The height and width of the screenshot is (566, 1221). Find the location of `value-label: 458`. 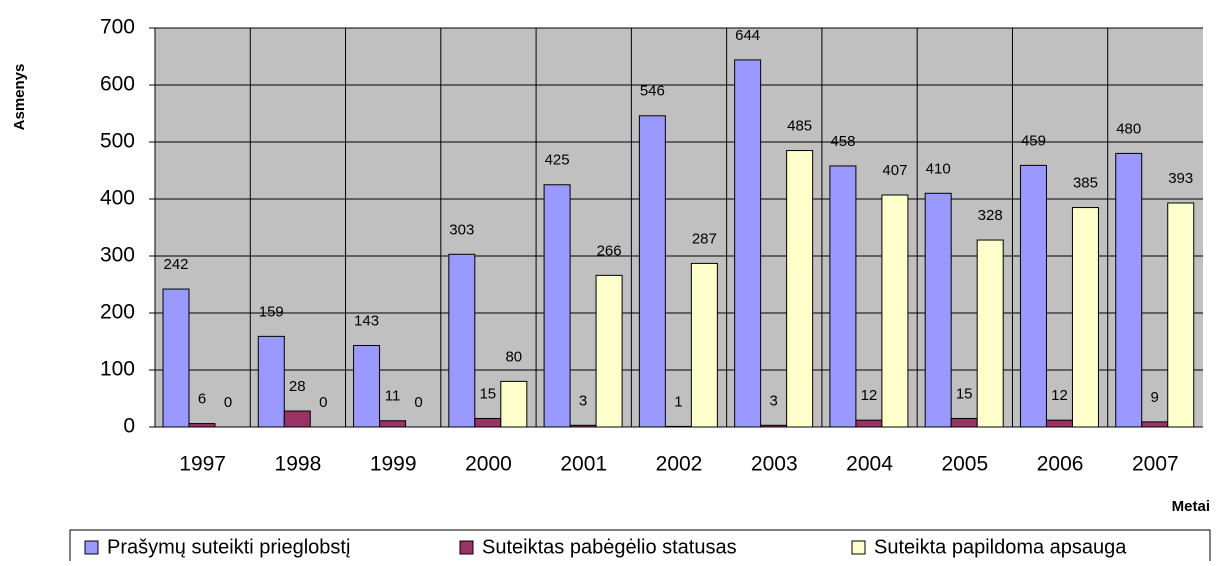

value-label: 458 is located at coordinates (842, 141).